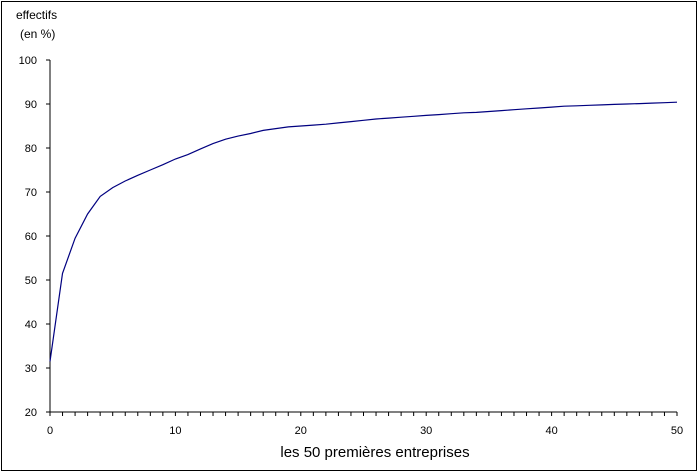 The image size is (700, 474). What do you see at coordinates (31, 413) in the screenshot?
I see `y-tick-label: 20` at bounding box center [31, 413].